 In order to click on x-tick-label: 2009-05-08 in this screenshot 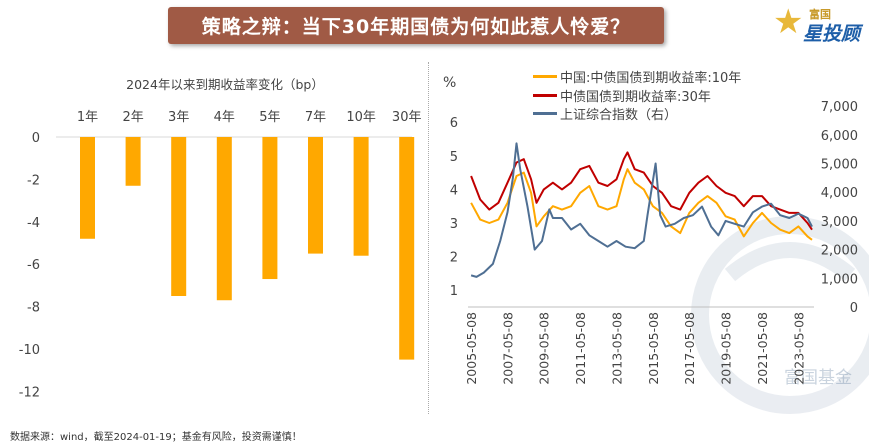, I will do `click(544, 348)`.